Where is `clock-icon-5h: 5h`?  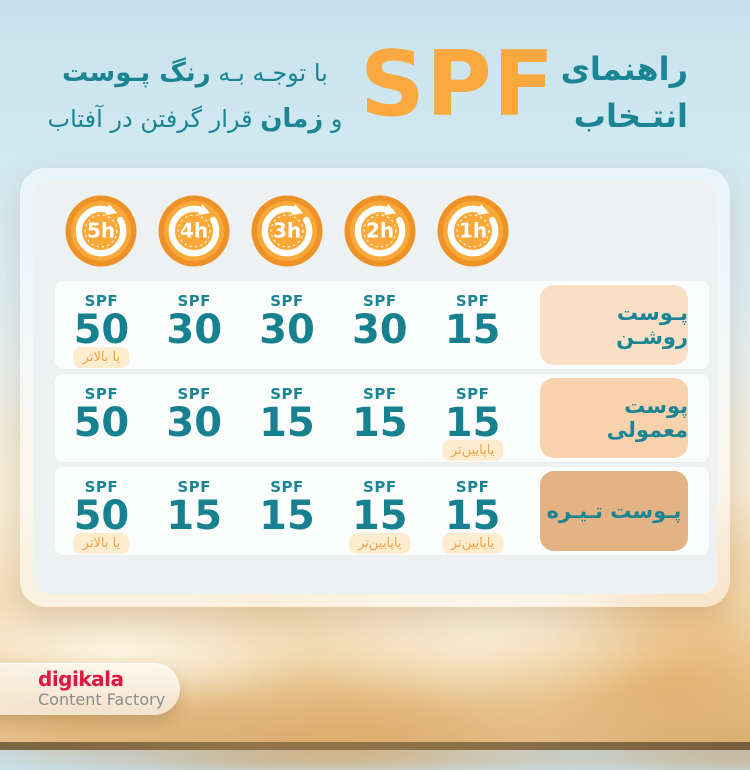
clock-icon-5h: 5h is located at coordinates (101, 231).